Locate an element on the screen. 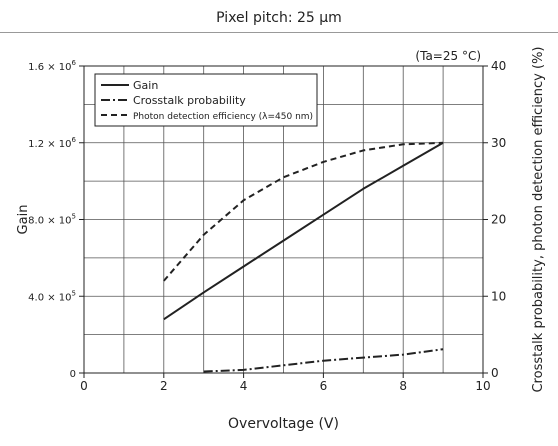 The image size is (558, 446). chart-title-svg: Pixel pitch: 25 μm is located at coordinates (279, 18).